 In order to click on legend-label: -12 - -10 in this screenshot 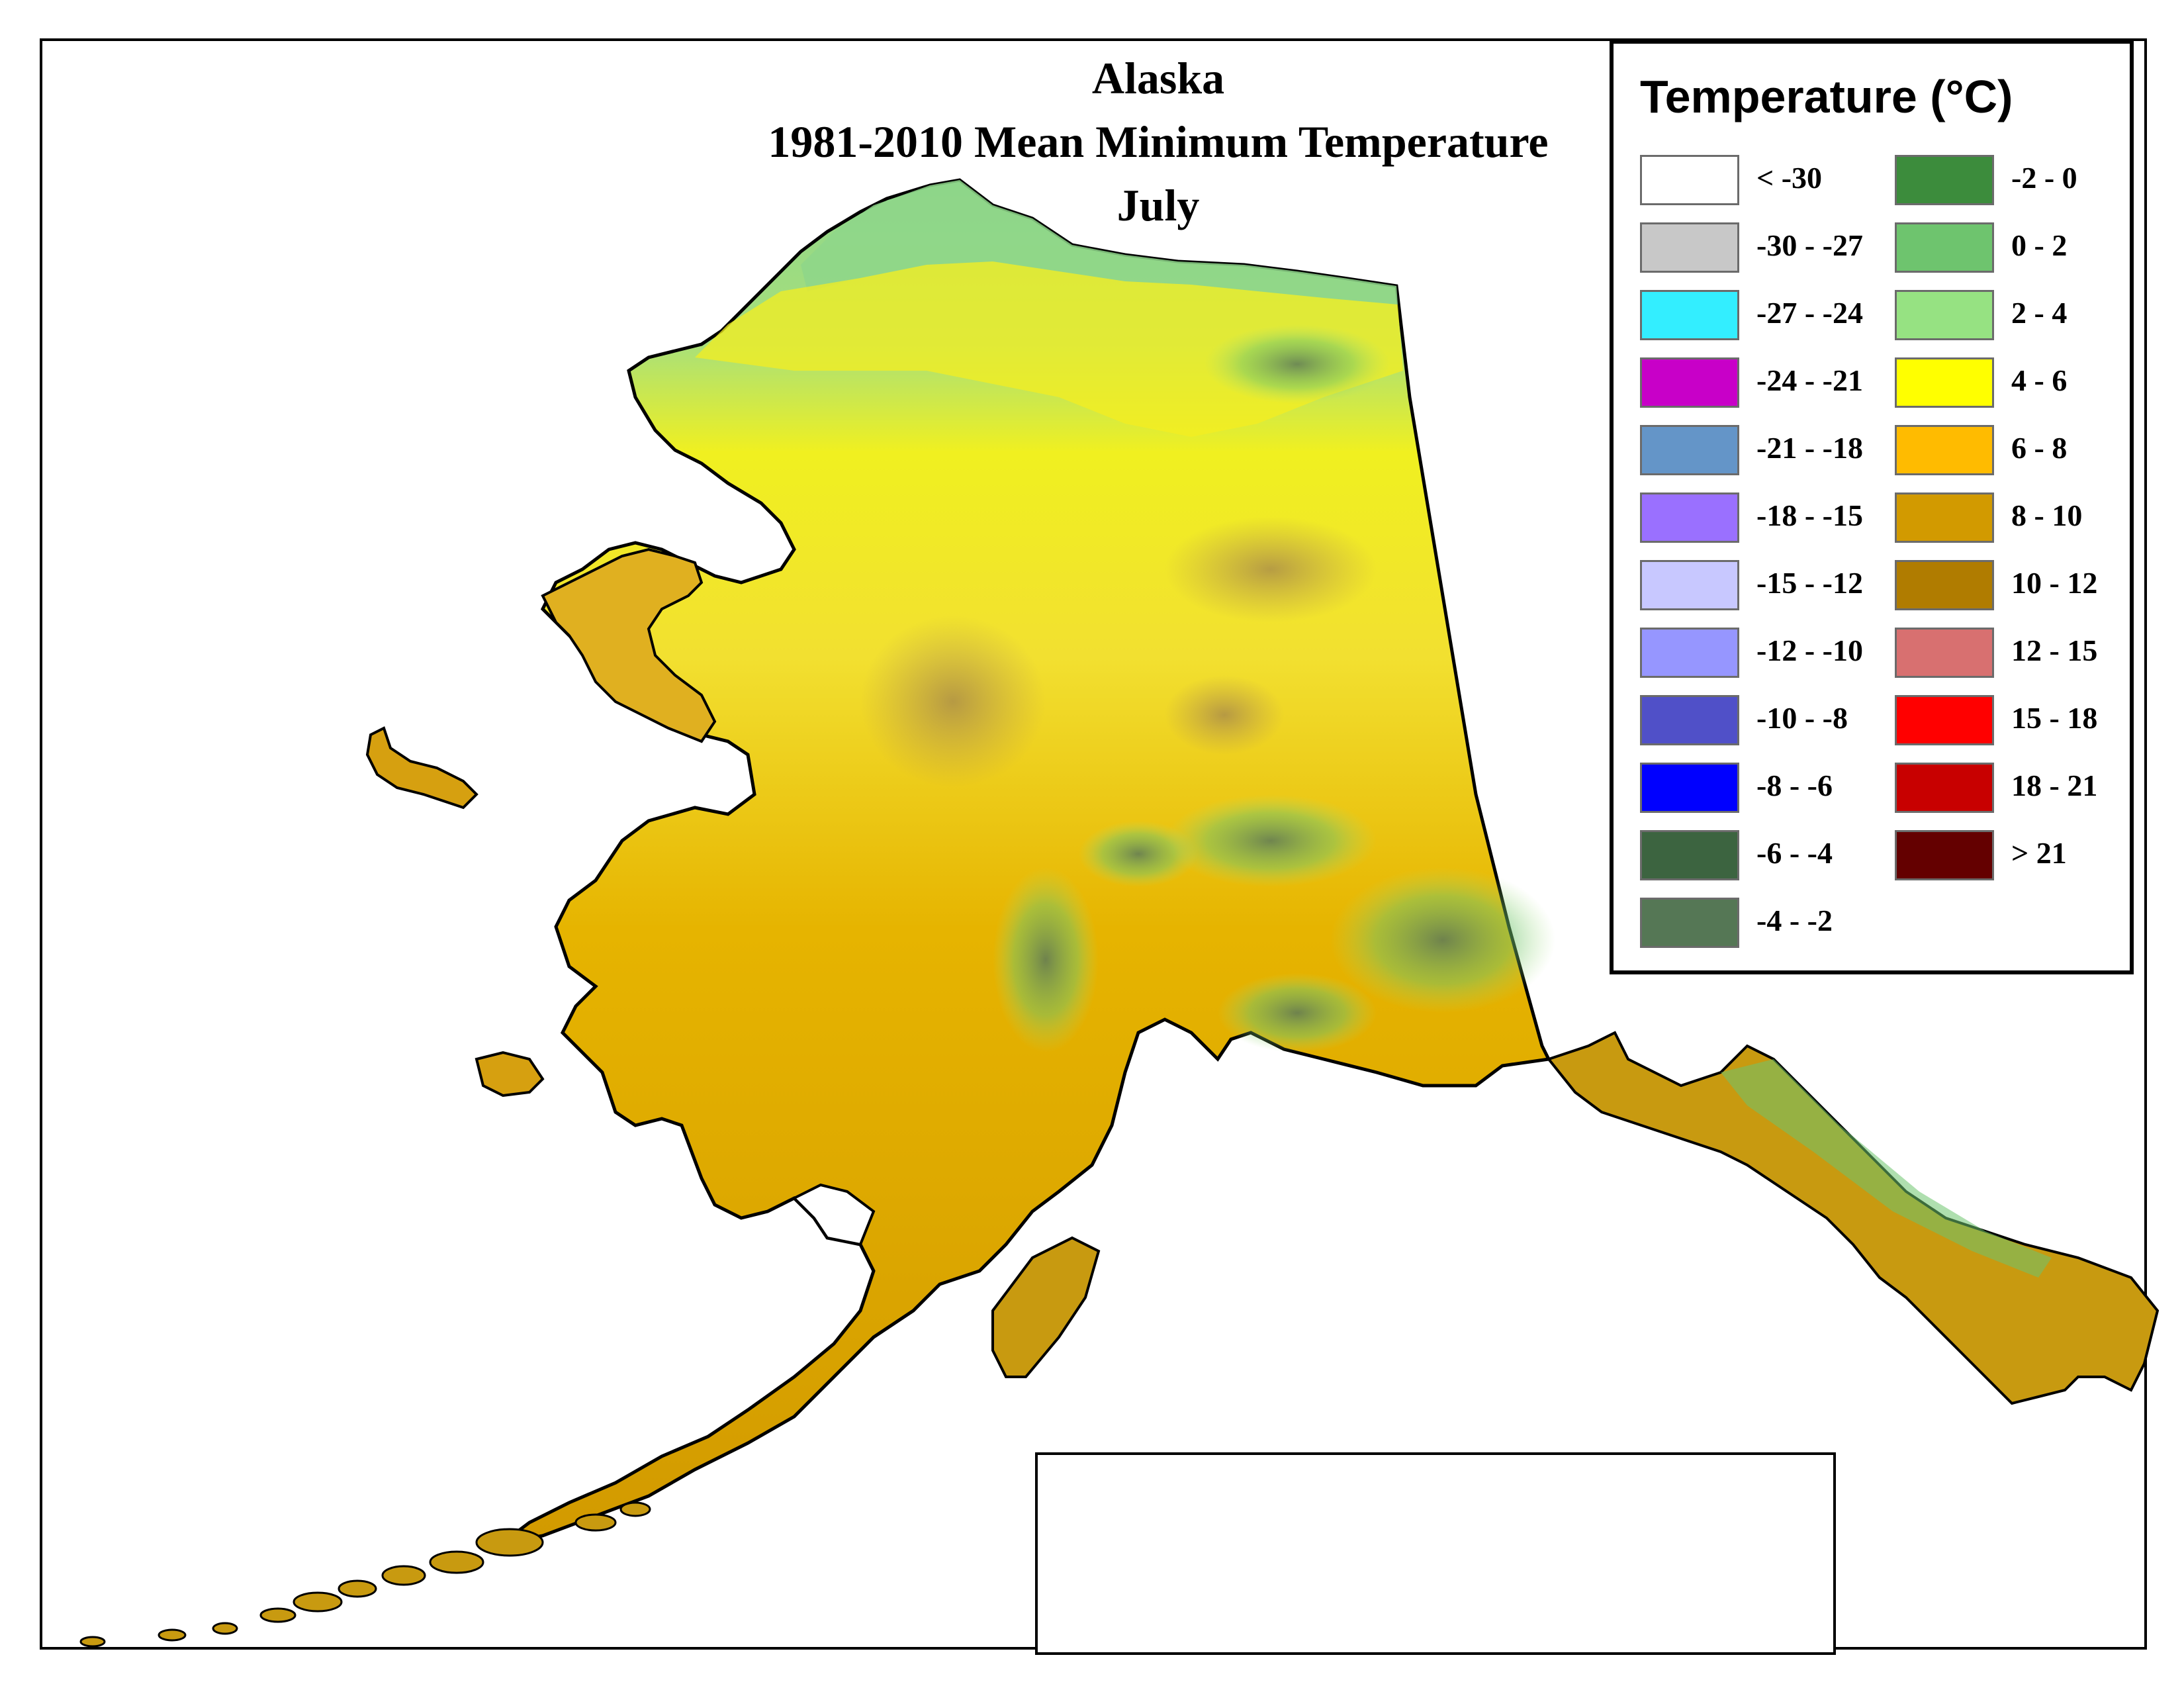, I will do `click(1809, 650)`.